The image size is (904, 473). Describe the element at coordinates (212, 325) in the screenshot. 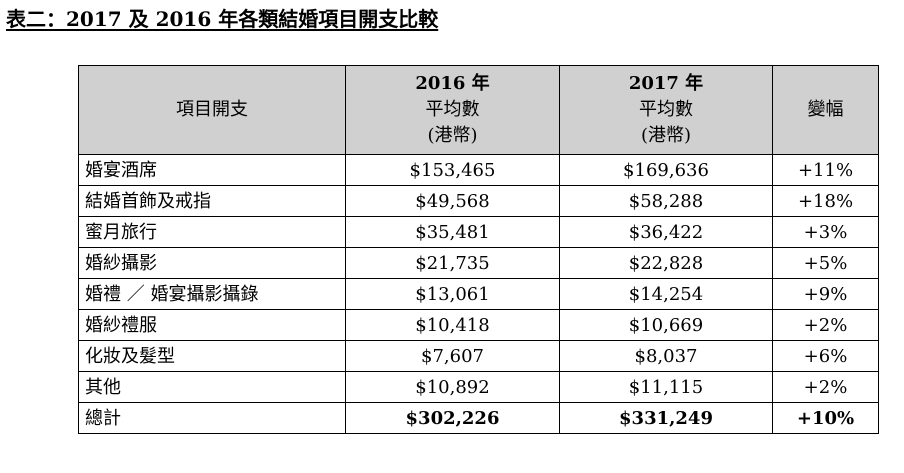

I see `row-item: 婚紗禮服` at that location.